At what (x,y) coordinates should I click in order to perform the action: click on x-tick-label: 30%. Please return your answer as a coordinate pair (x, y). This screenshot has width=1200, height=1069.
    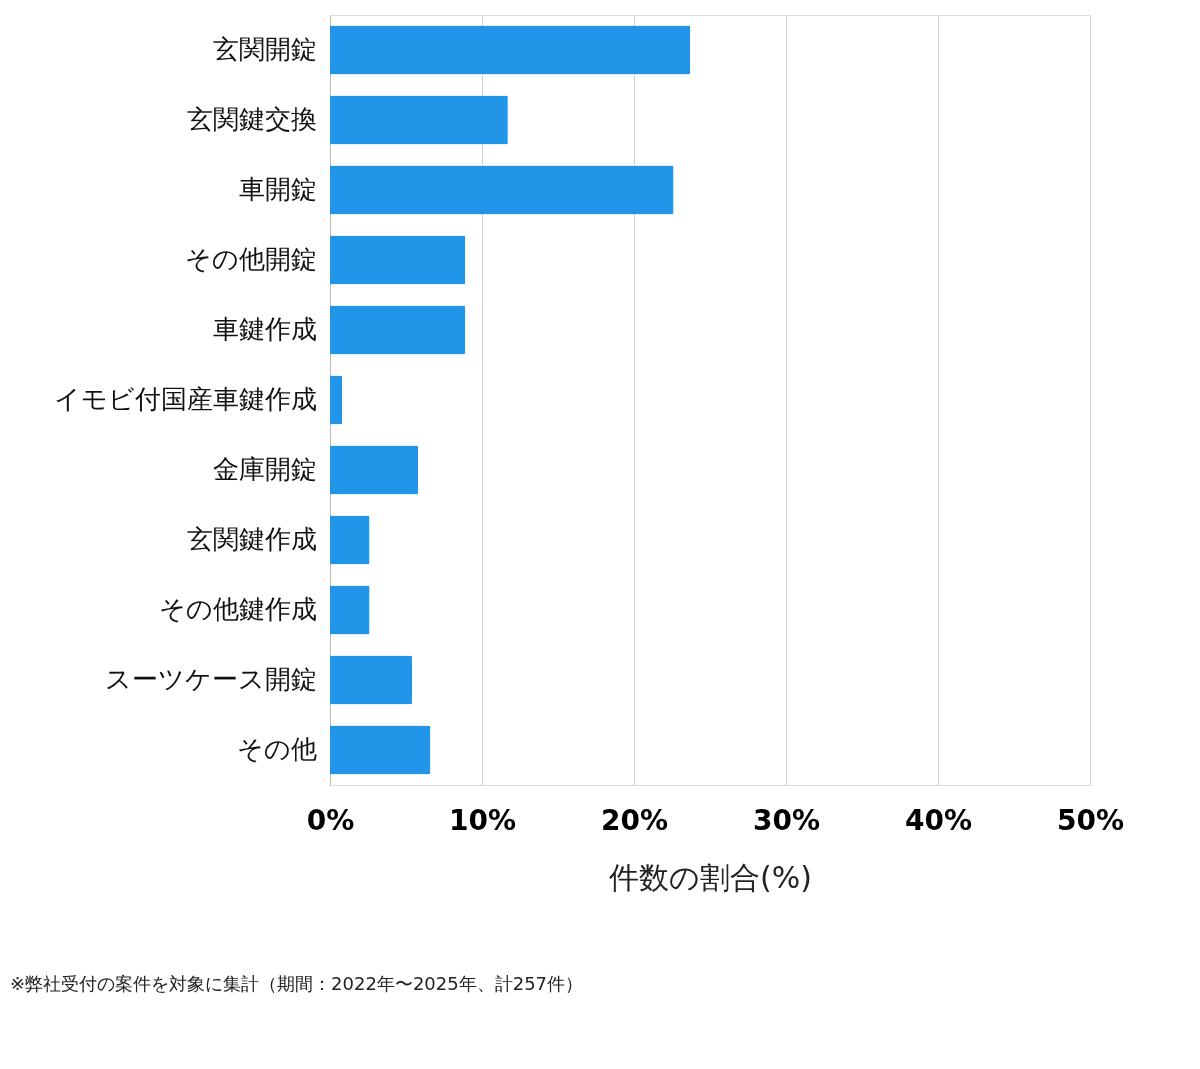
    Looking at the image, I should click on (786, 820).